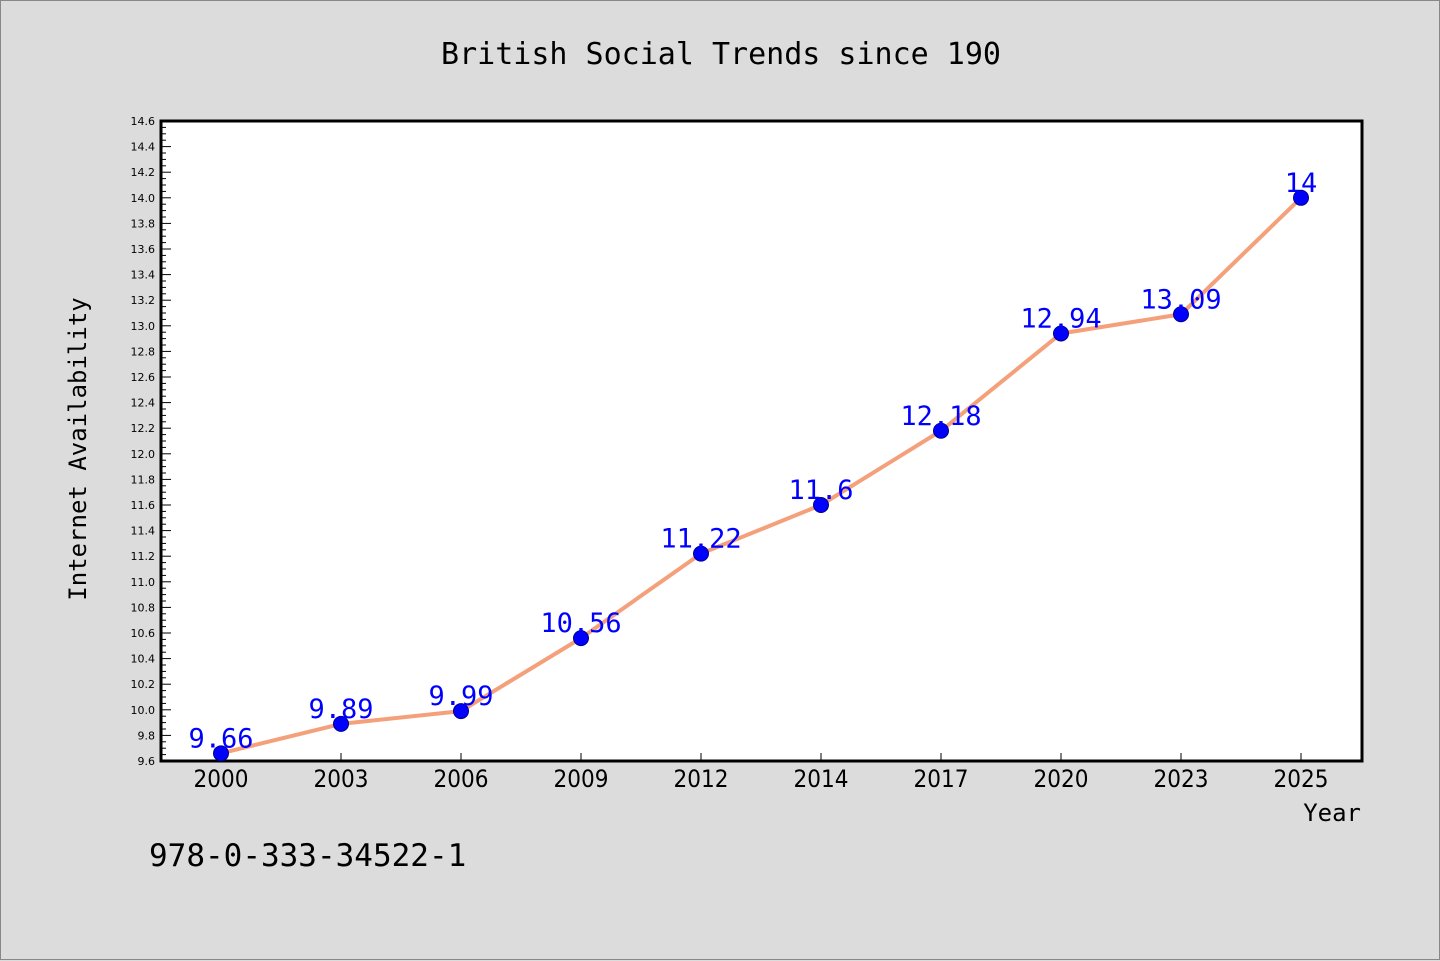 This screenshot has width=1440, height=961. Describe the element at coordinates (143, 556) in the screenshot. I see `y-tick-label: 11.2` at that location.